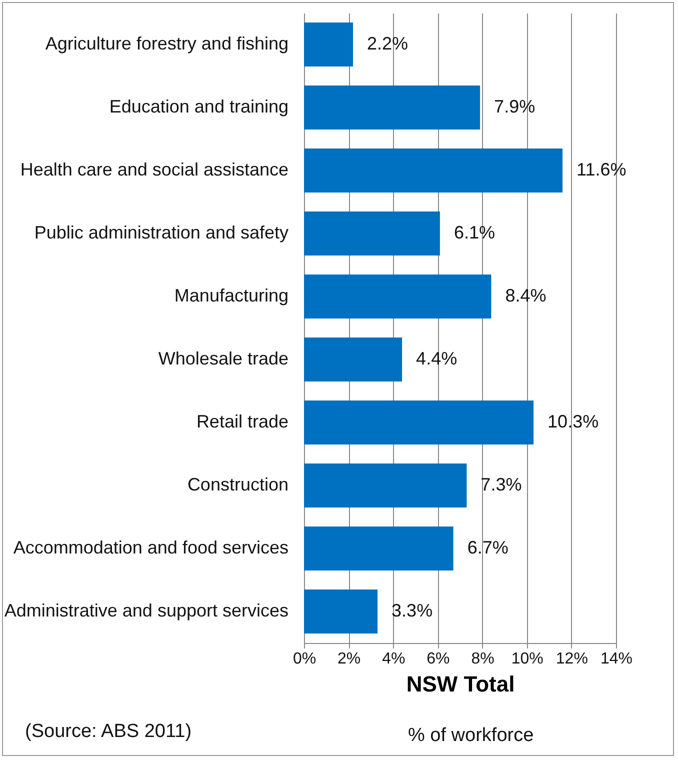 This screenshot has height=760, width=678. What do you see at coordinates (438, 659) in the screenshot?
I see `x-tick-label: 6%` at bounding box center [438, 659].